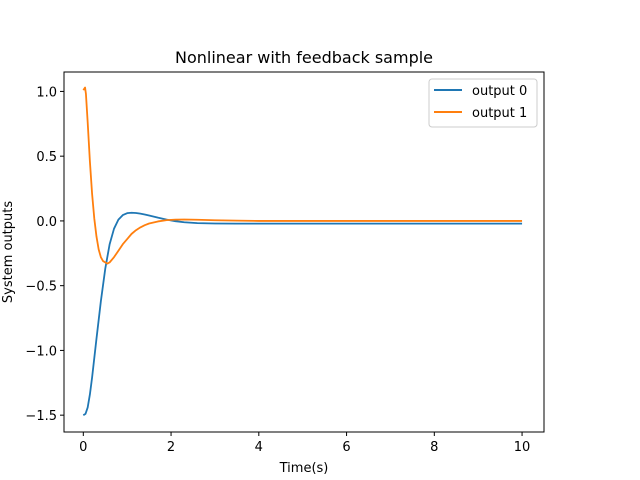  I want to click on x-tick-label: 6, so click(346, 447).